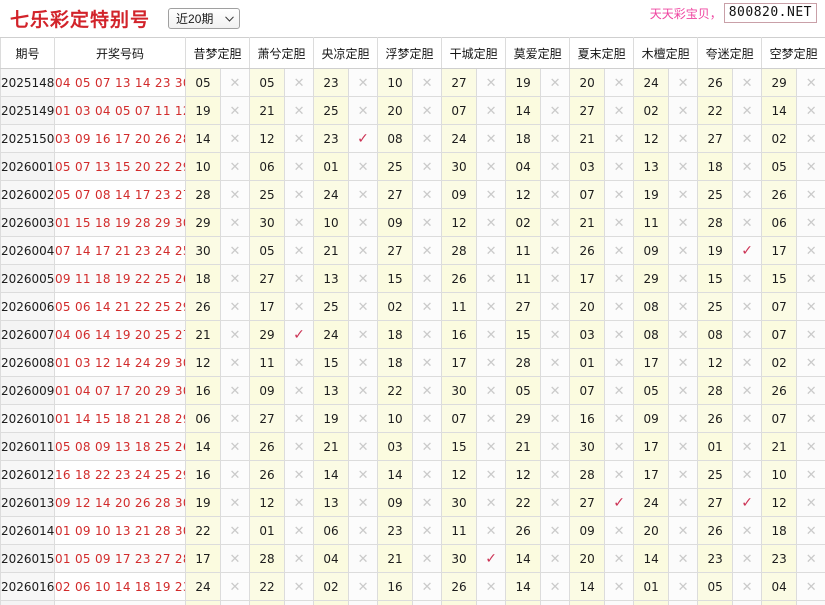 The height and width of the screenshot is (605, 825). Describe the element at coordinates (203, 418) in the screenshot. I see `cell-pick-value: 06` at that location.